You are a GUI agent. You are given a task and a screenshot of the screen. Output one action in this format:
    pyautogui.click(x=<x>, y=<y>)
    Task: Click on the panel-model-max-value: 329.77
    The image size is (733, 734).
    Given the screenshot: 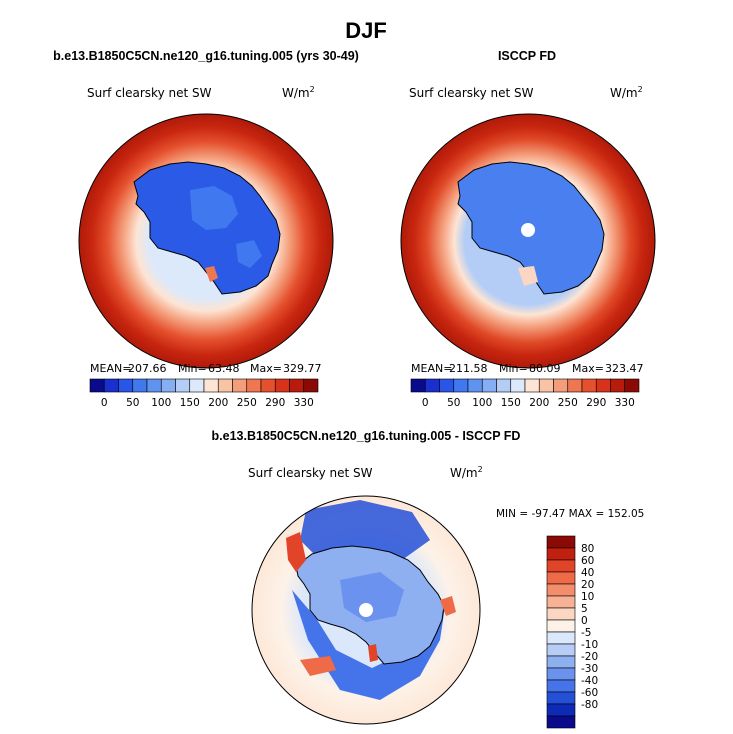 What is the action you would take?
    pyautogui.click(x=302, y=368)
    